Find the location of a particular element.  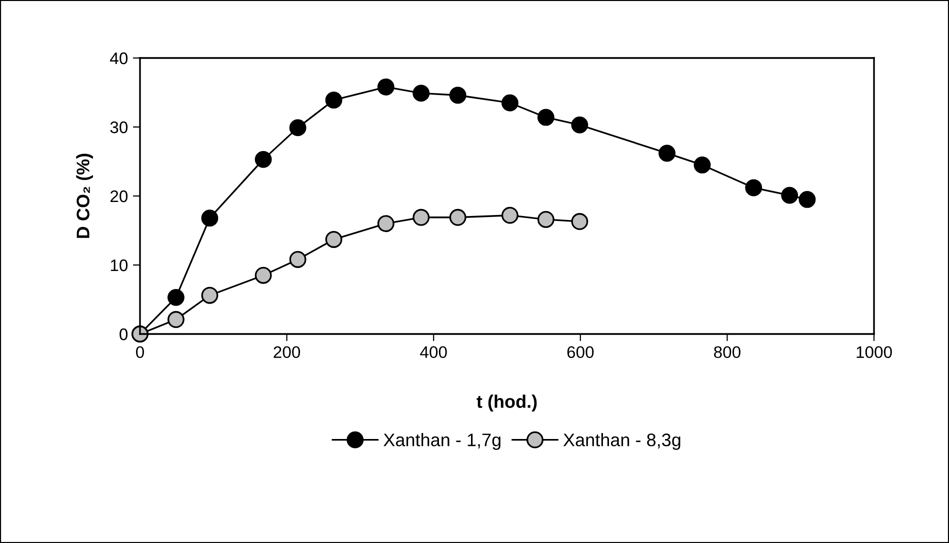

x-axis-title: t (hod.) is located at coordinates (506, 403).